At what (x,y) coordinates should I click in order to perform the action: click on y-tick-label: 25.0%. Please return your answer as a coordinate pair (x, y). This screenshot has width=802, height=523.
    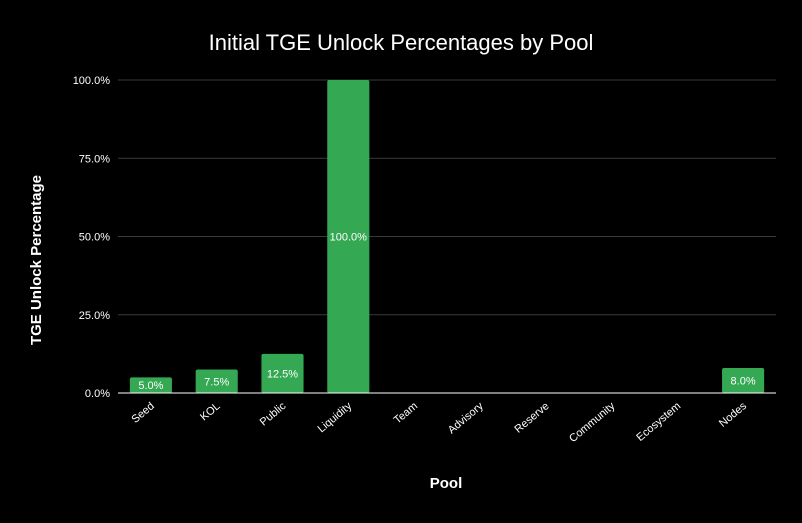
    Looking at the image, I should click on (94, 316).